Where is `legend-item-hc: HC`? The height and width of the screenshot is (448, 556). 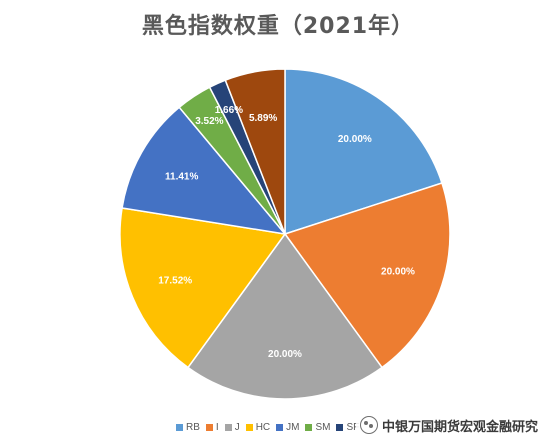 legend-item-hc: HC is located at coordinates (258, 427).